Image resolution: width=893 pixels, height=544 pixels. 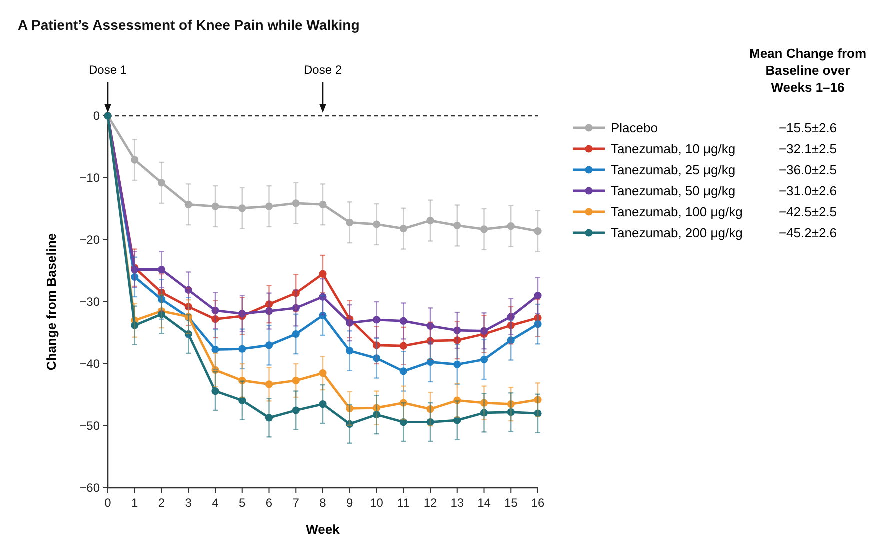 I want to click on x-tick-label: 1, so click(x=135, y=503).